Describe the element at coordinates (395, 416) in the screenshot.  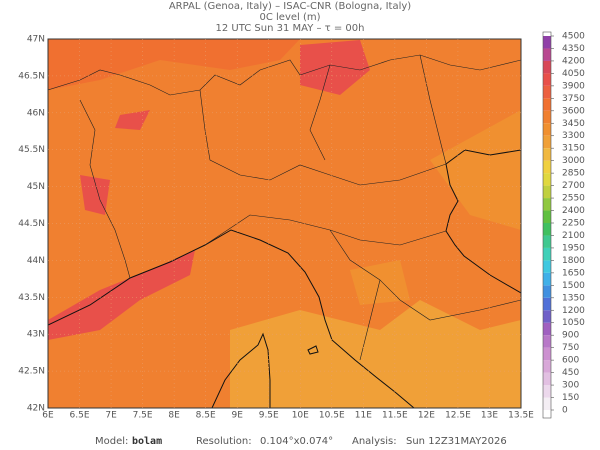
I see `lon-label: 11.5E` at that location.